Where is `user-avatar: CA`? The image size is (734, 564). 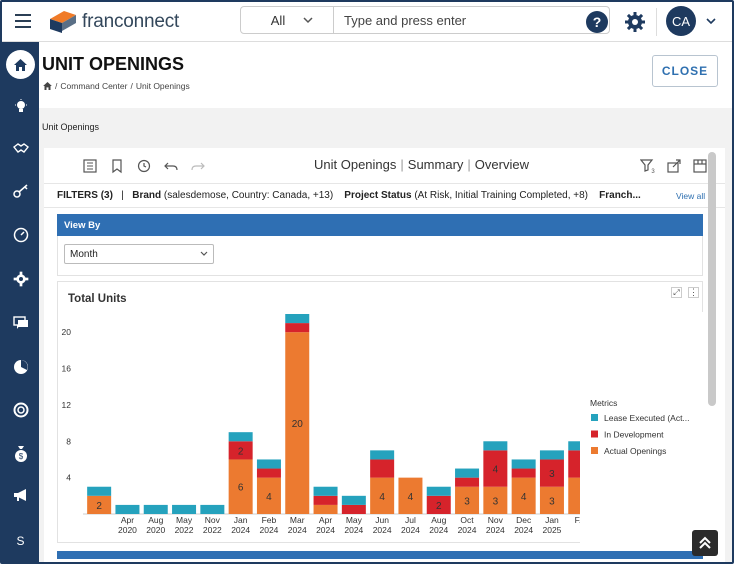 user-avatar: CA is located at coordinates (681, 21).